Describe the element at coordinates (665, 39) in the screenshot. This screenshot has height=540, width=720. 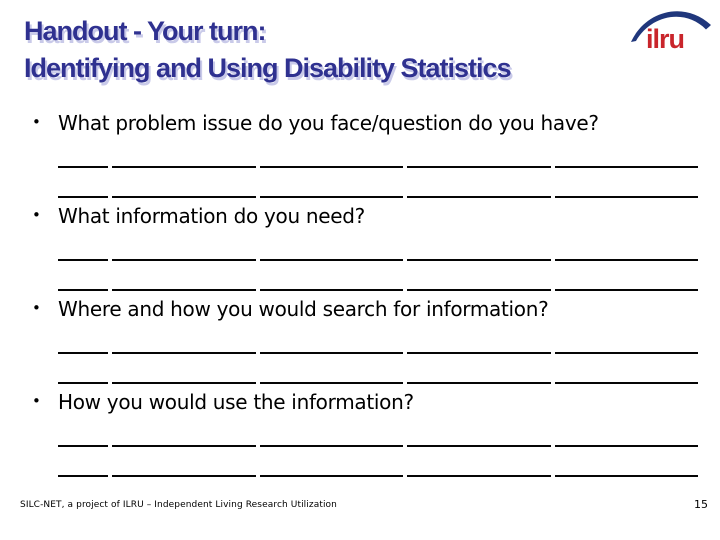
I see `ilru-logo-text: ilru` at that location.